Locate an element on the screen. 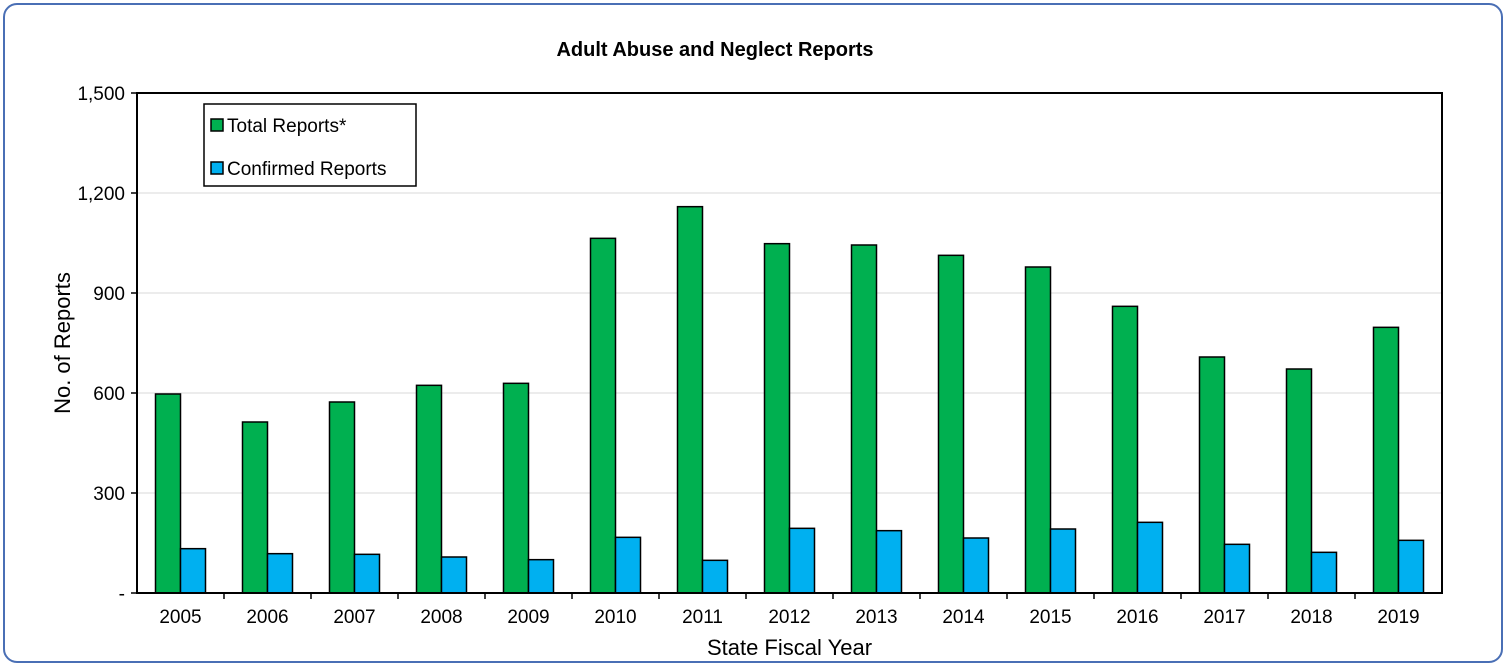 Image resolution: width=1506 pixels, height=663 pixels. legend-box is located at coordinates (310, 145).